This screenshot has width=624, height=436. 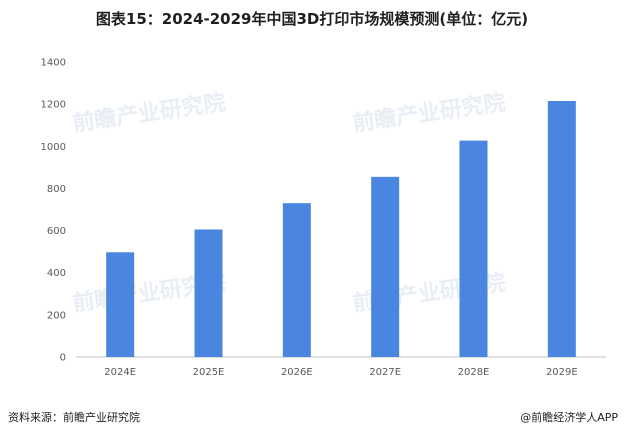 I want to click on bar-2029E, so click(x=561, y=228).